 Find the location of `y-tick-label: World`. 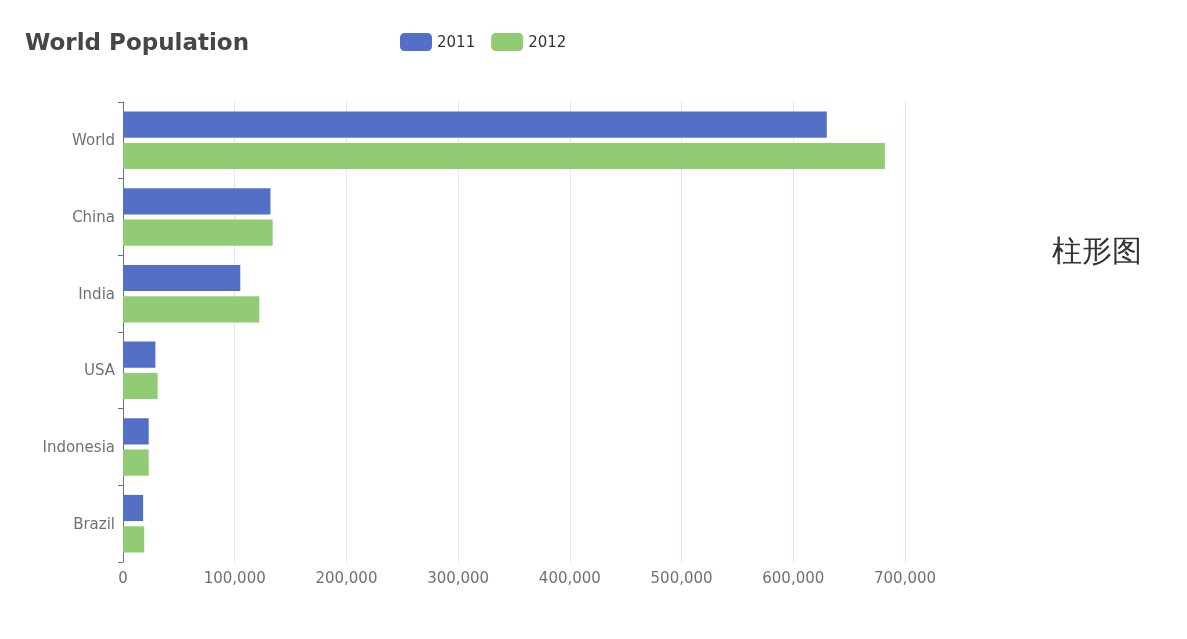

y-tick-label: World is located at coordinates (93, 140).